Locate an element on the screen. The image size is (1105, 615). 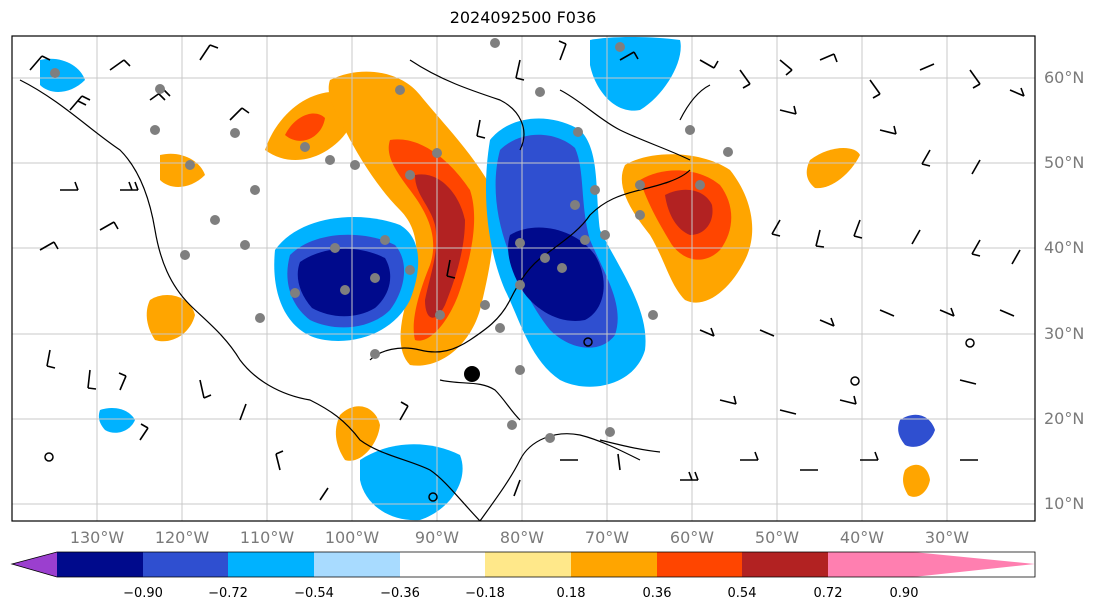
lon-label-130w: 130°W is located at coordinates (97, 537).